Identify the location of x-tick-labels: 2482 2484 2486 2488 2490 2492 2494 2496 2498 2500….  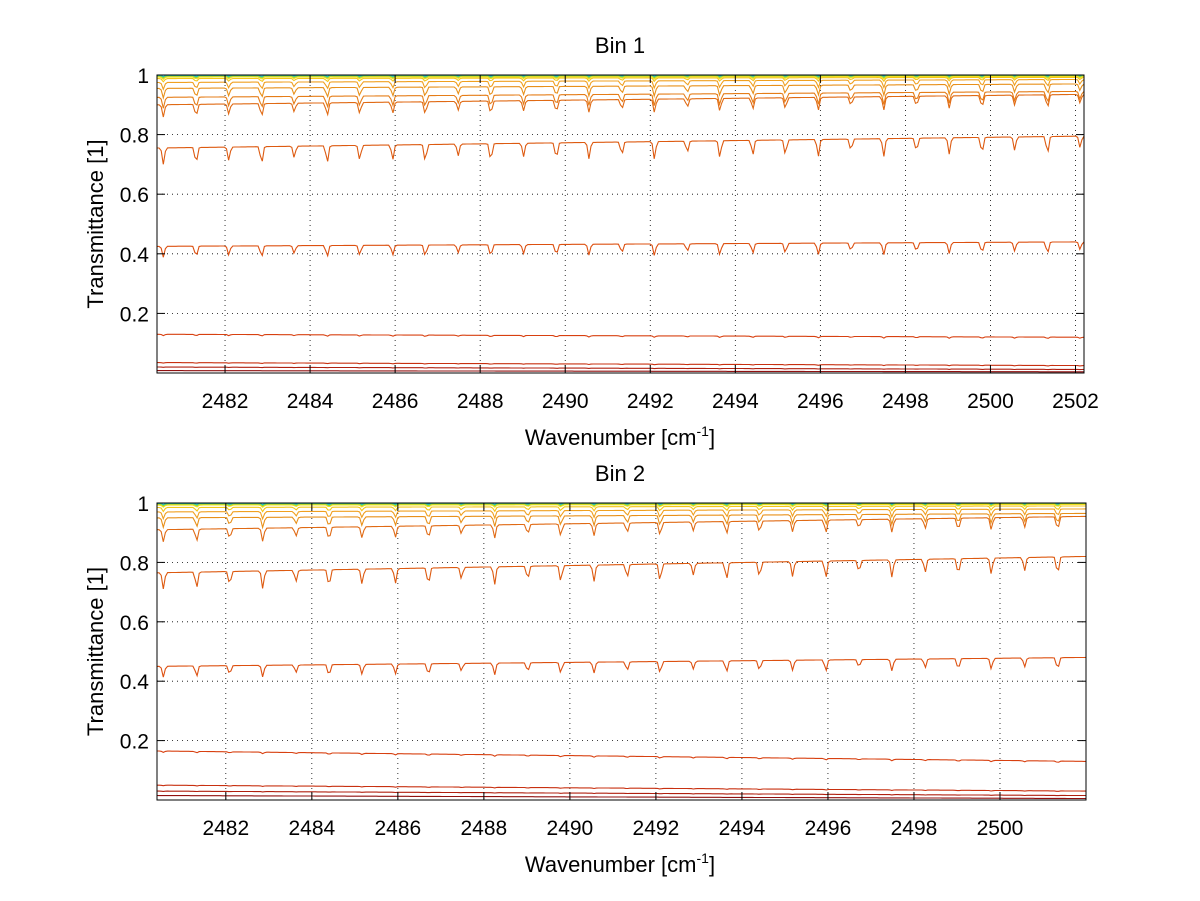
(650, 401).